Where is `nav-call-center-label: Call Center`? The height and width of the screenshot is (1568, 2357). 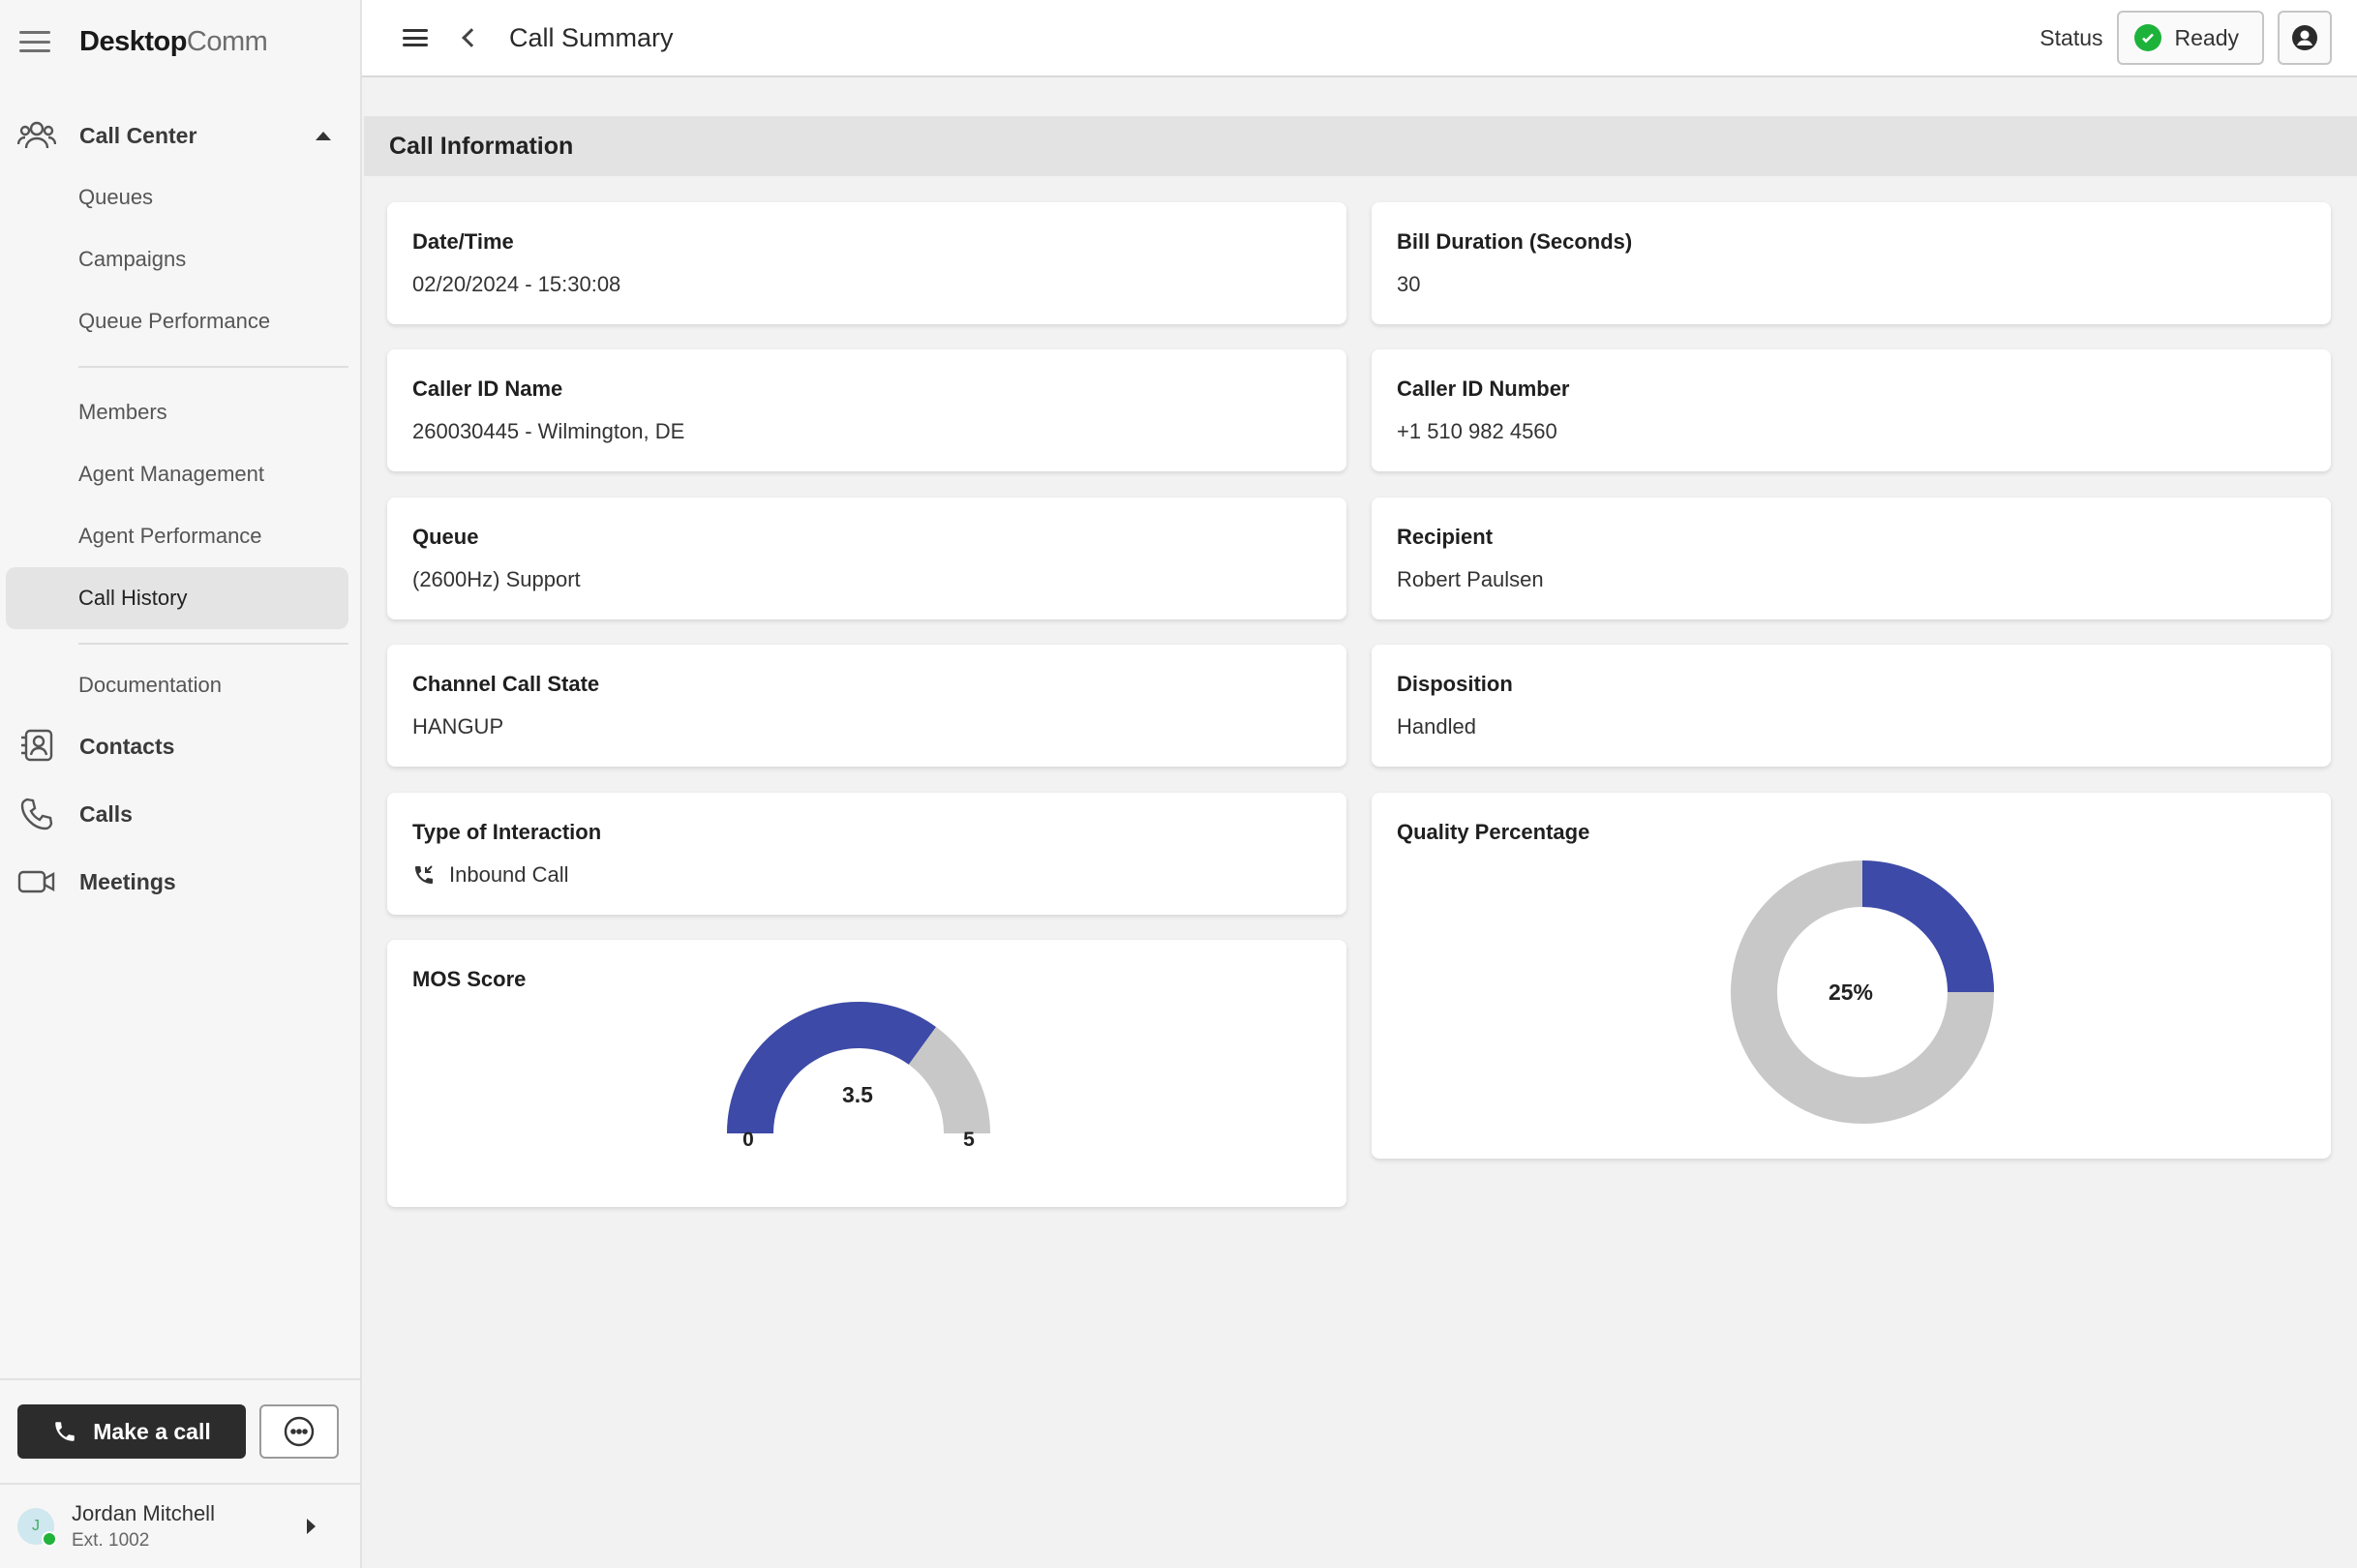 nav-call-center-label: Call Center is located at coordinates (138, 135).